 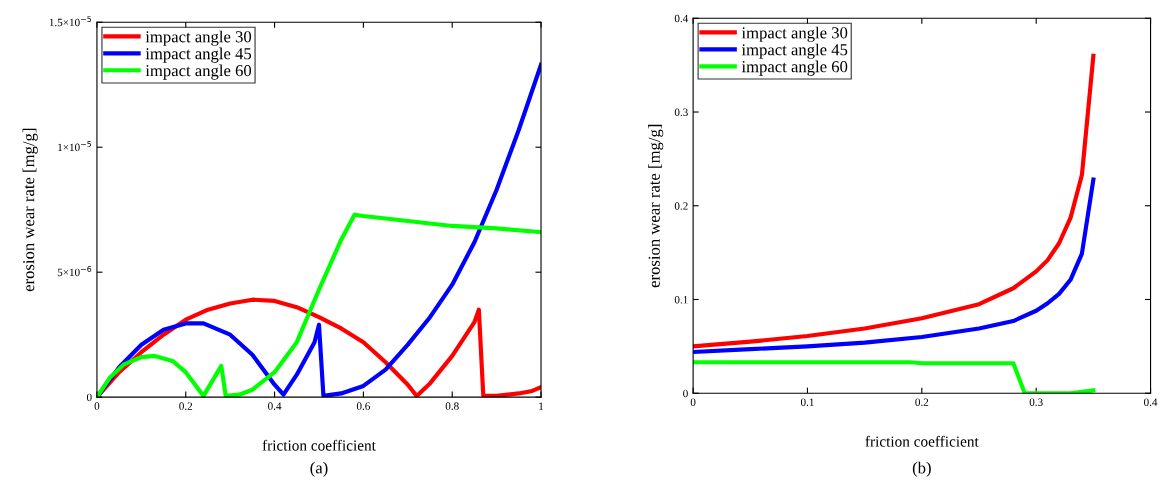 What do you see at coordinates (75, 146) in the screenshot?
I see `y-tick-label: 1×10$^{−5}$` at bounding box center [75, 146].